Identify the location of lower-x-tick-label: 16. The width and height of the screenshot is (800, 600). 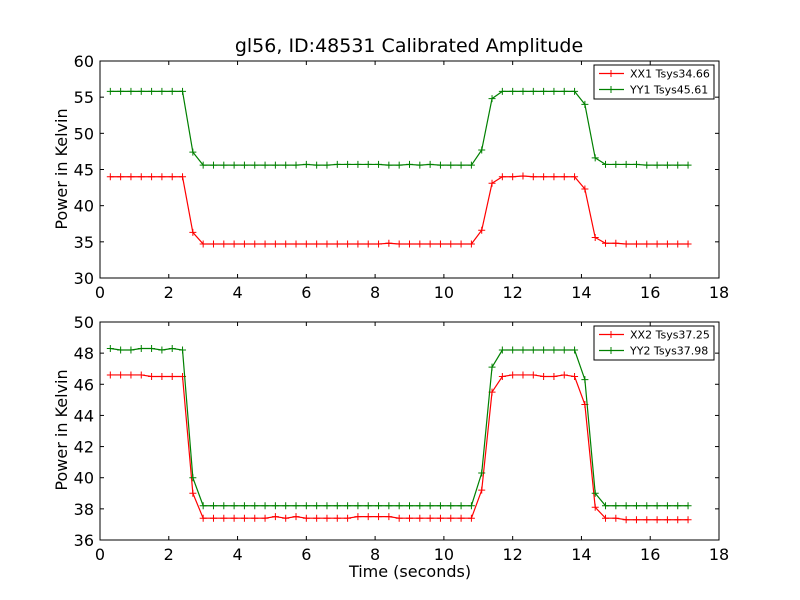
(650, 554).